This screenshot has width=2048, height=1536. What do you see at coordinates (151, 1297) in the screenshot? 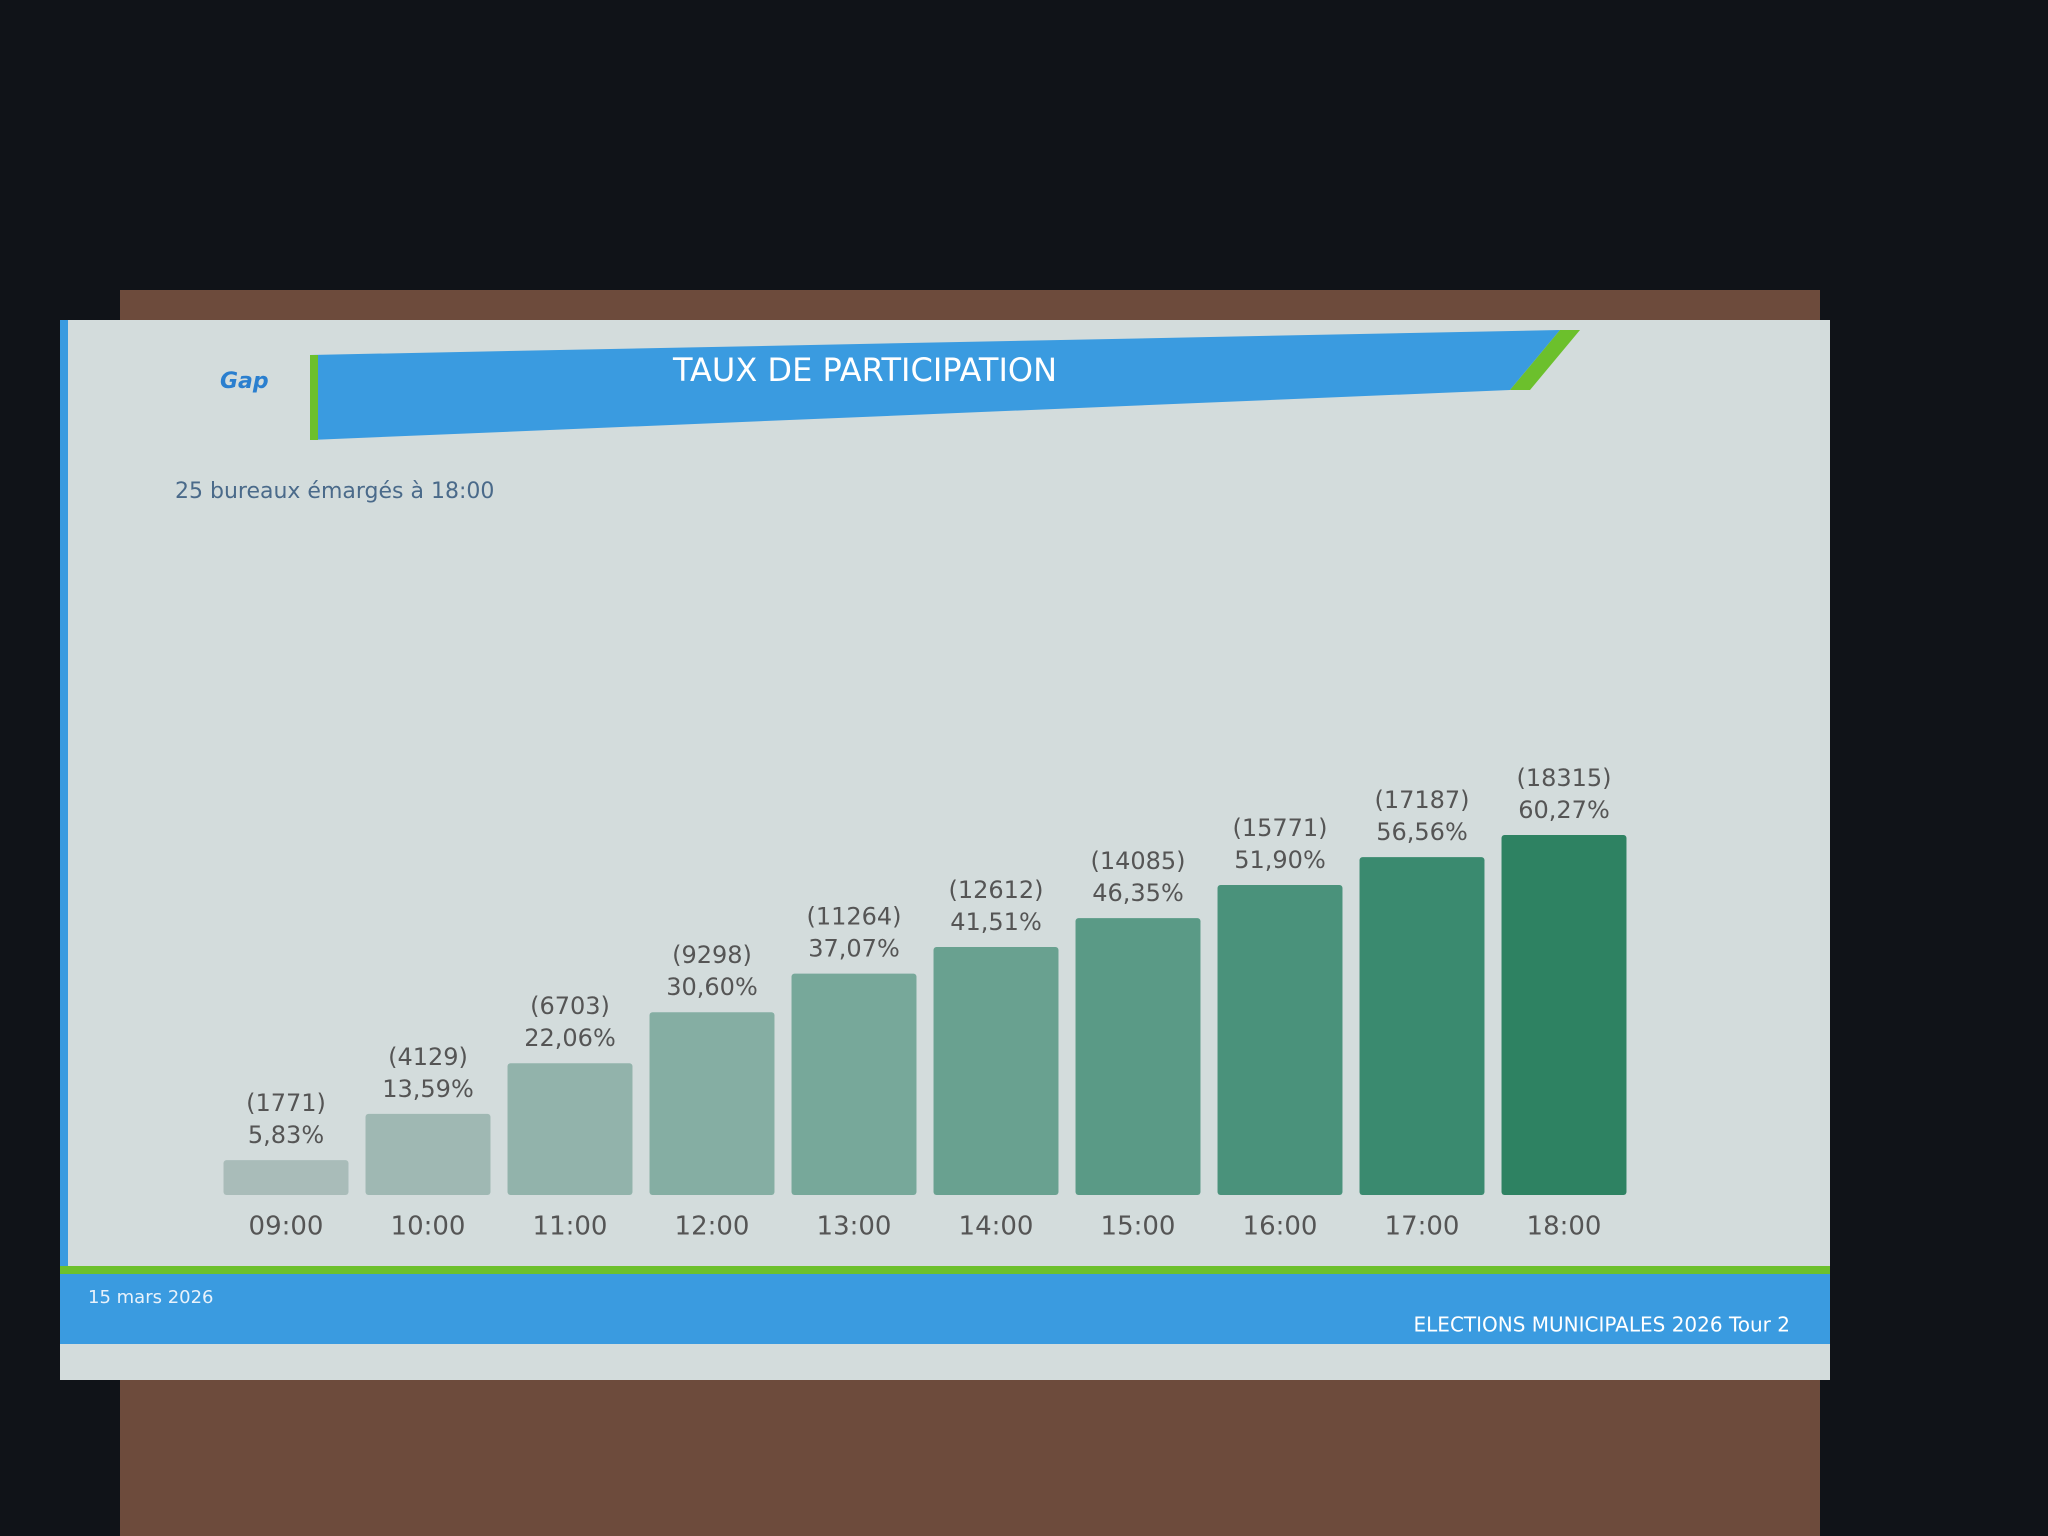
I see `footer-date: 15 mars 2026` at bounding box center [151, 1297].